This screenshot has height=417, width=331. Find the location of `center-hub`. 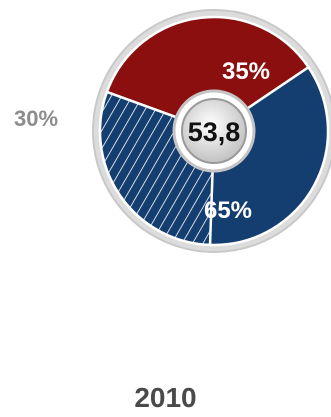

center-hub is located at coordinates (214, 131).